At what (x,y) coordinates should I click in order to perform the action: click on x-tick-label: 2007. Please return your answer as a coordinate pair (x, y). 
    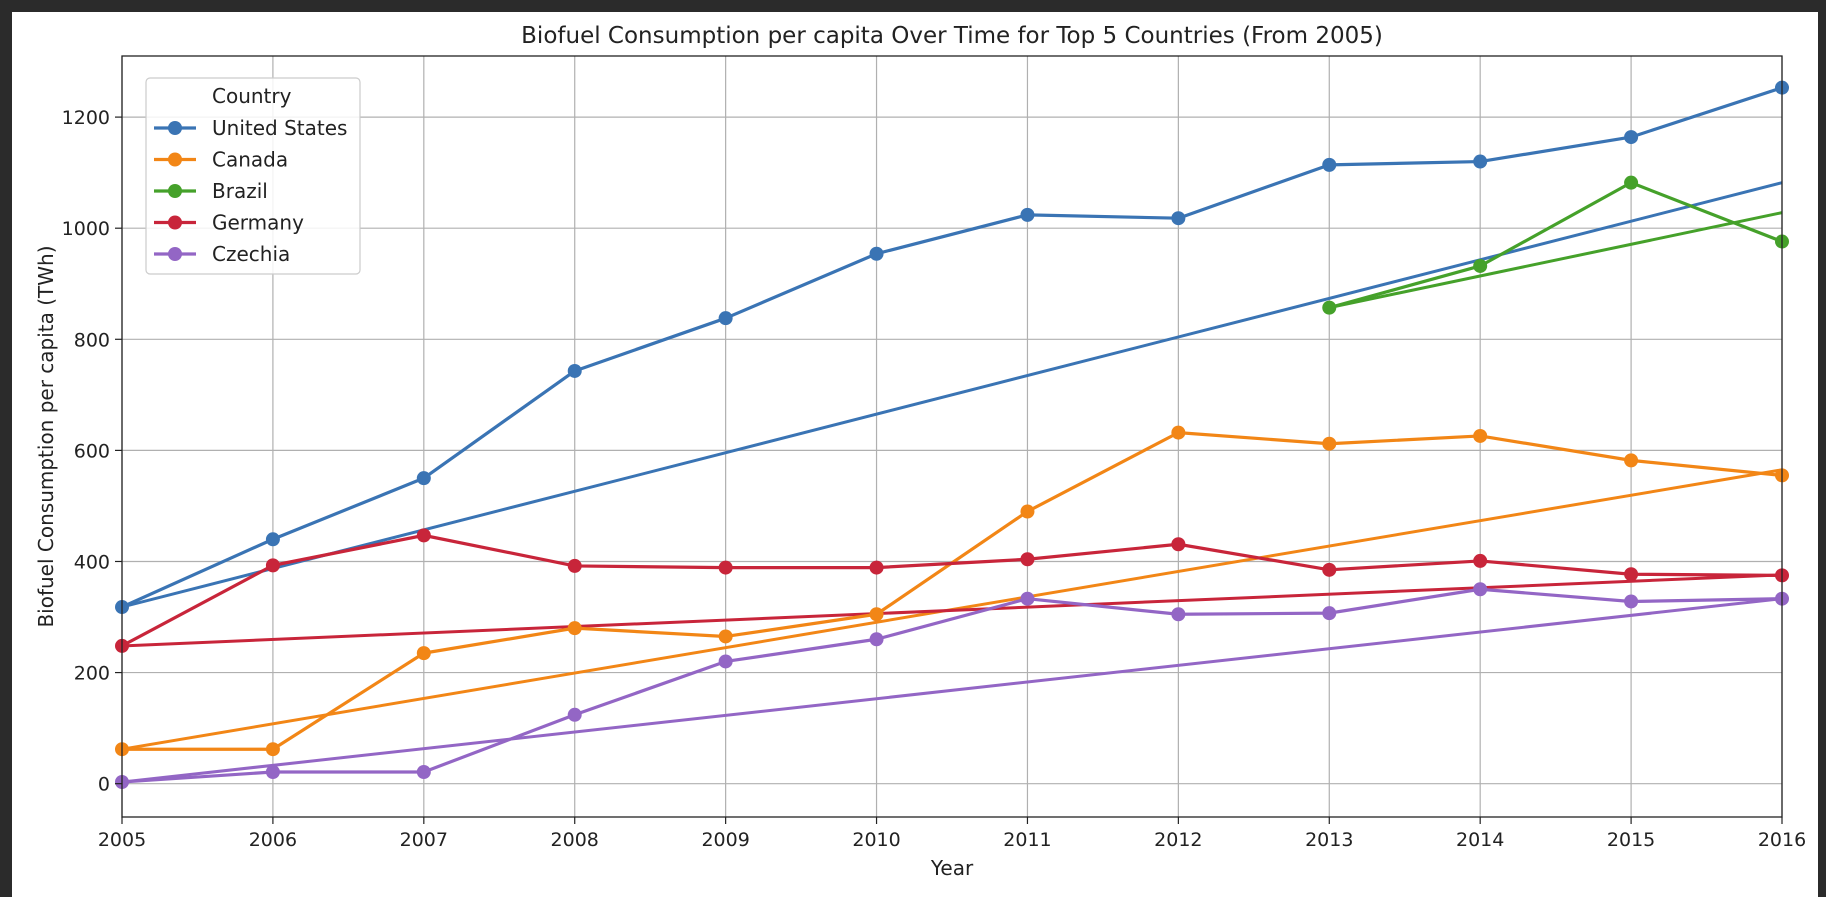
    Looking at the image, I should click on (424, 840).